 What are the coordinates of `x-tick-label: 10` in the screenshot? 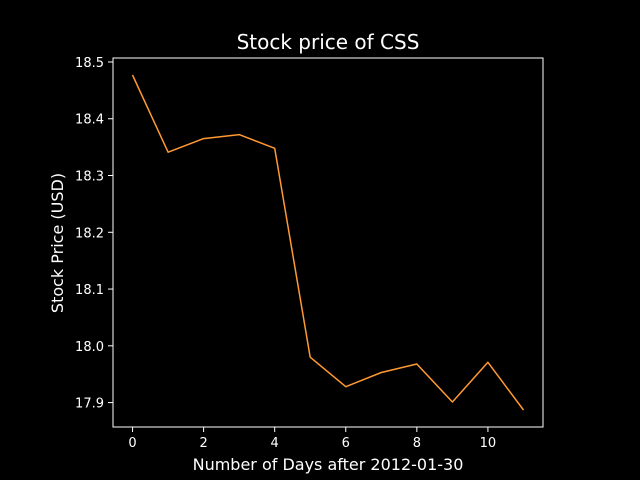 It's located at (488, 443).